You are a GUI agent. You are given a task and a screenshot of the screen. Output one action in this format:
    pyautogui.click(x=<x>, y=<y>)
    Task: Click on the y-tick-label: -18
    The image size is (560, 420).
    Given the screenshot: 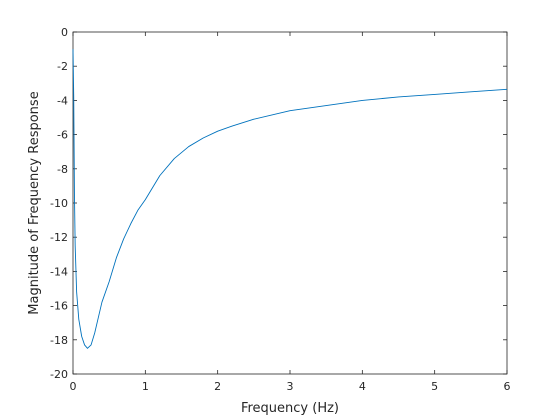 What is the action you would take?
    pyautogui.click(x=59, y=340)
    